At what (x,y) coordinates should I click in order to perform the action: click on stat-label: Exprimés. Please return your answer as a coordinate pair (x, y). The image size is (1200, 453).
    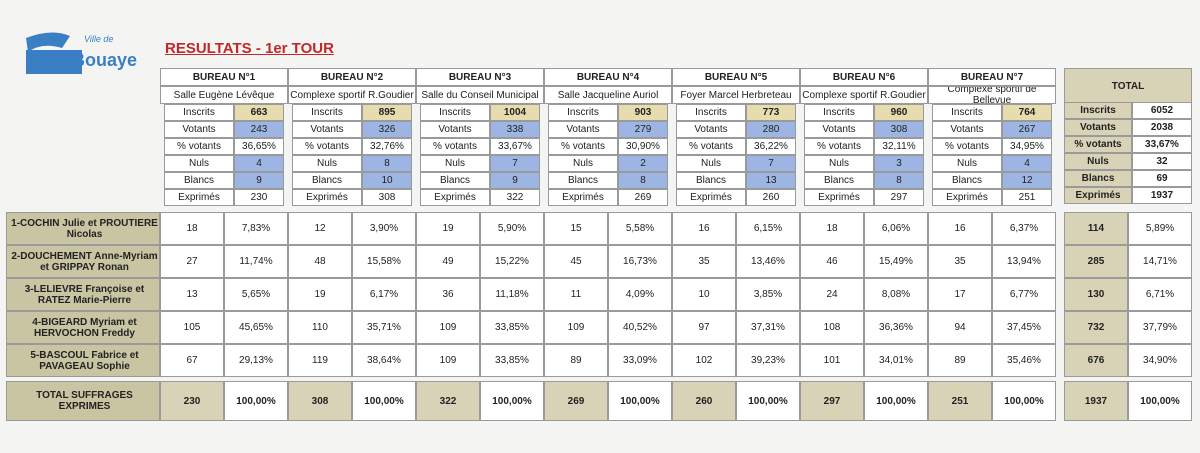
    Looking at the image, I should click on (199, 197).